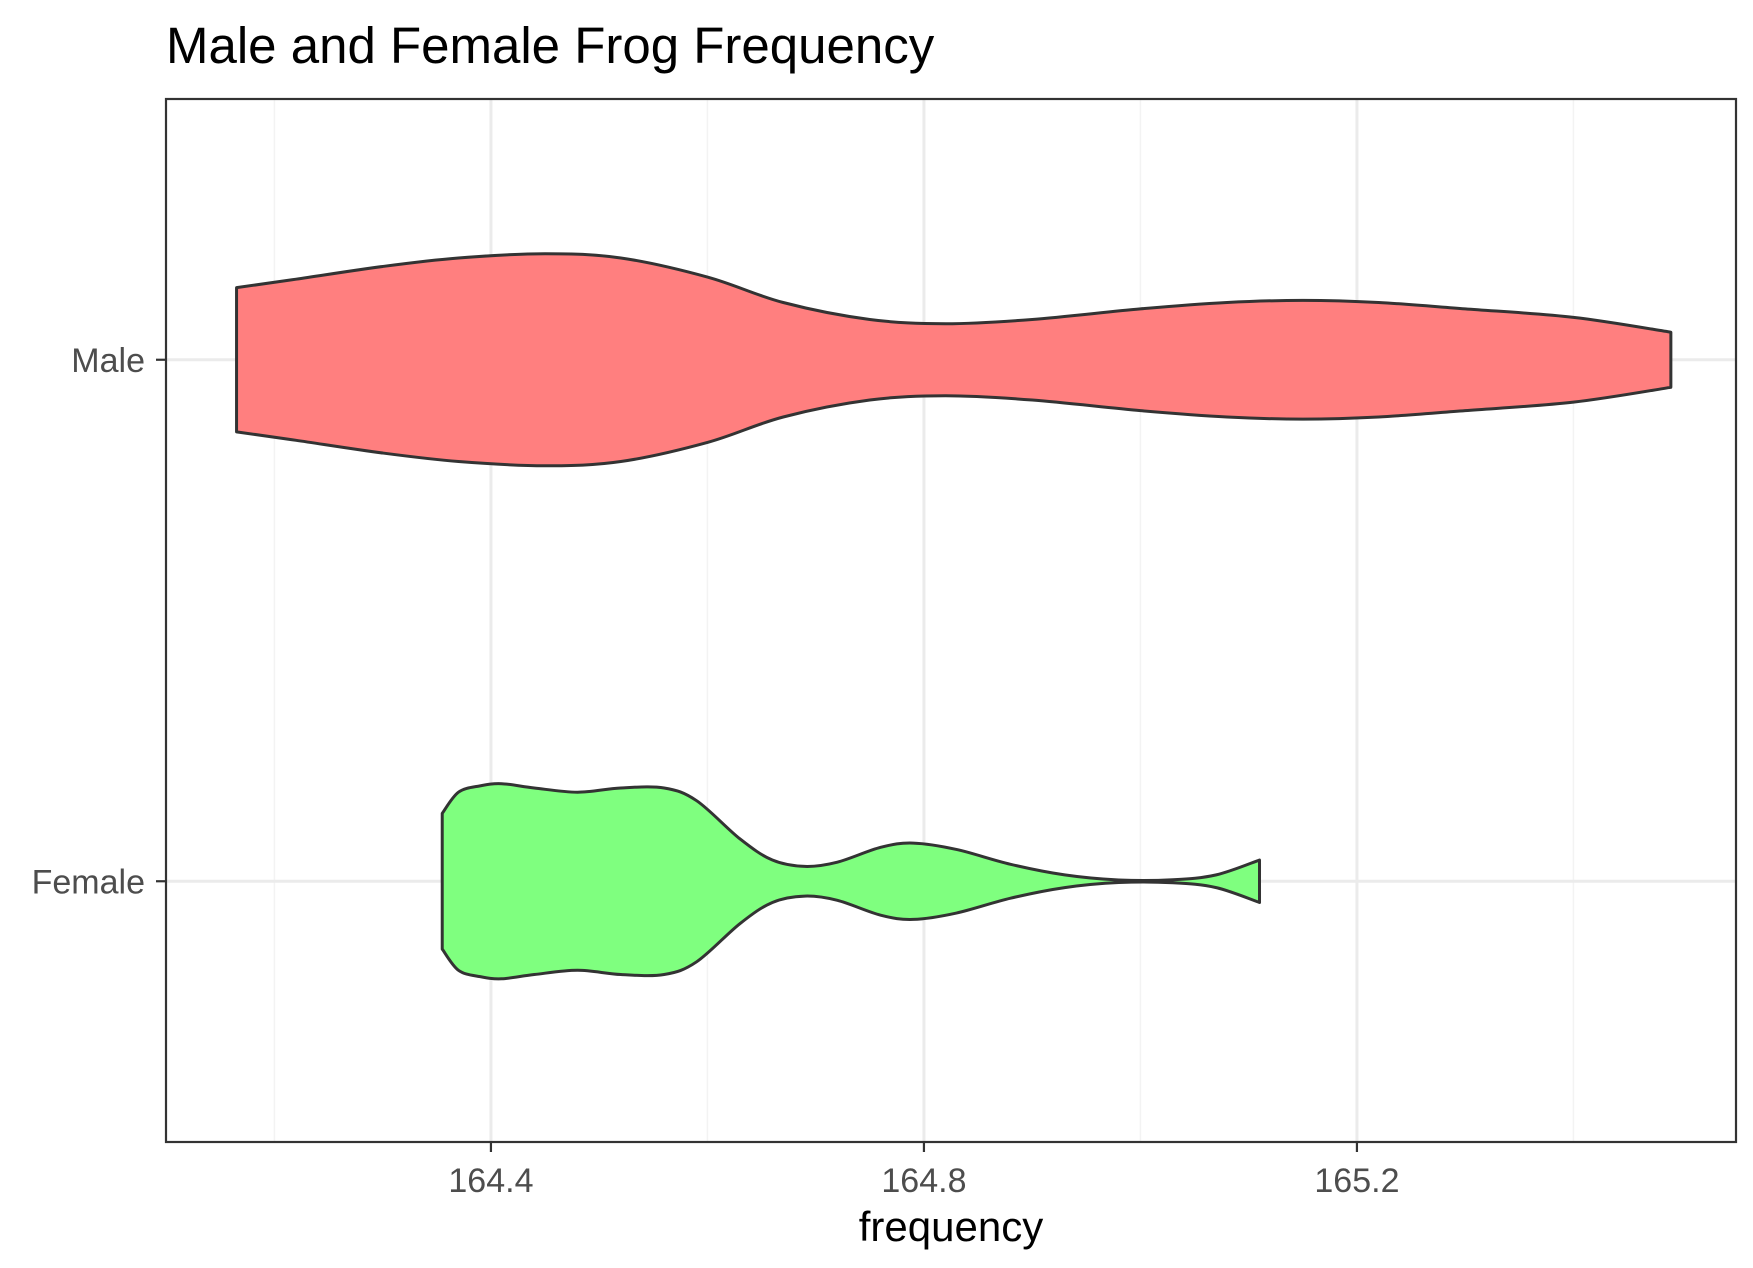 Image resolution: width=1753 pixels, height=1268 pixels. Describe the element at coordinates (490, 1181) in the screenshot. I see `x-tick-label: 164.4` at that location.